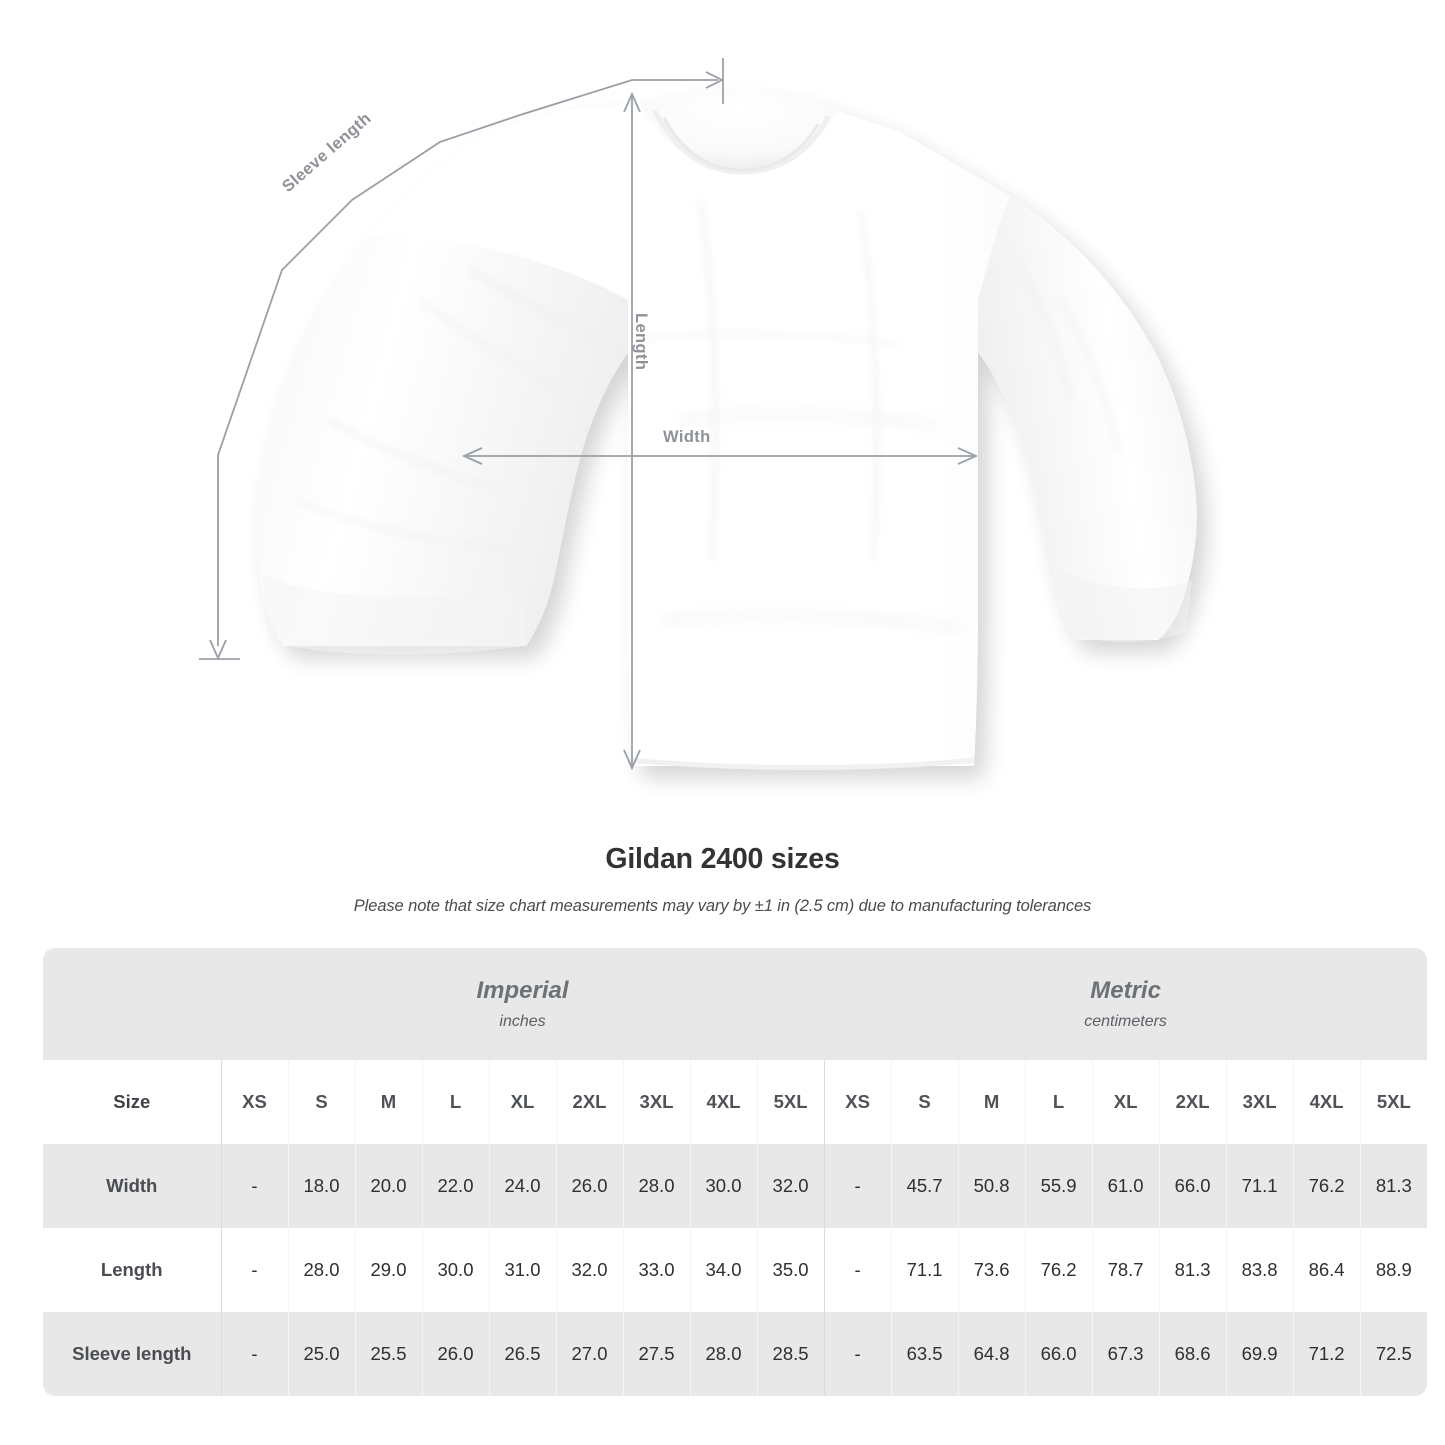 Image resolution: width=1445 pixels, height=1445 pixels. Describe the element at coordinates (968, 456) in the screenshot. I see `width-arrowhead-right` at that location.